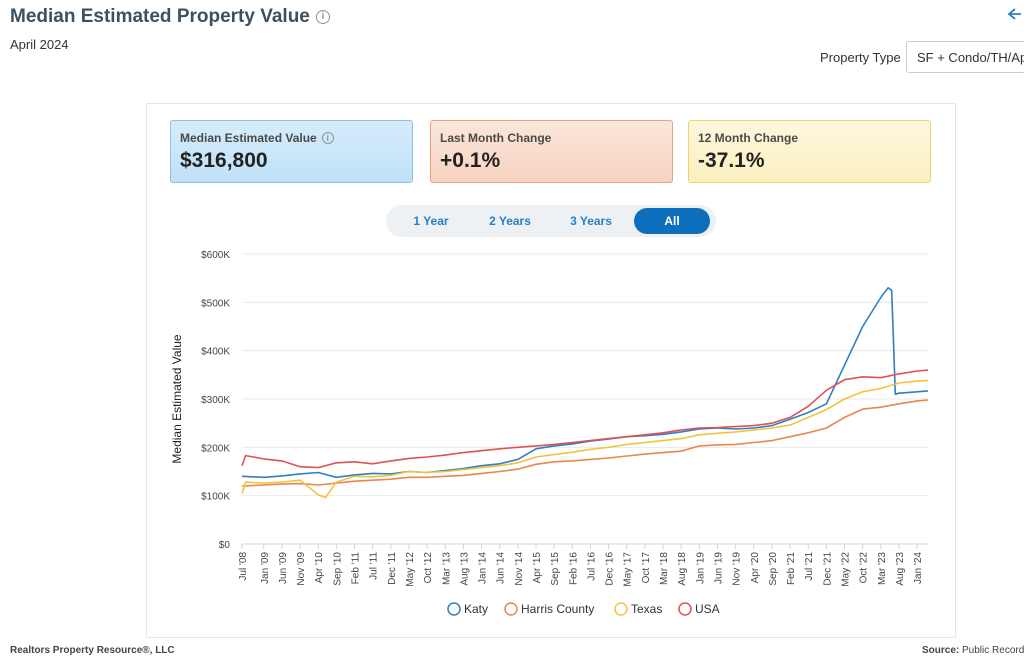  Describe the element at coordinates (464, 569) in the screenshot. I see `x-tick-label: Aug '13` at that location.